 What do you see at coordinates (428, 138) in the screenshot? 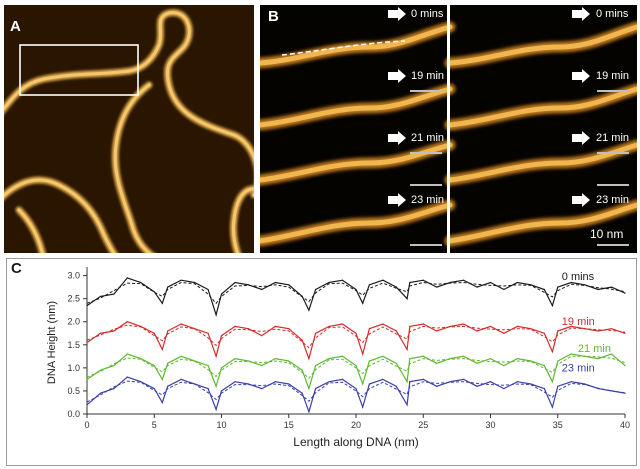
I see `time-label-left-2: 21 min` at bounding box center [428, 138].